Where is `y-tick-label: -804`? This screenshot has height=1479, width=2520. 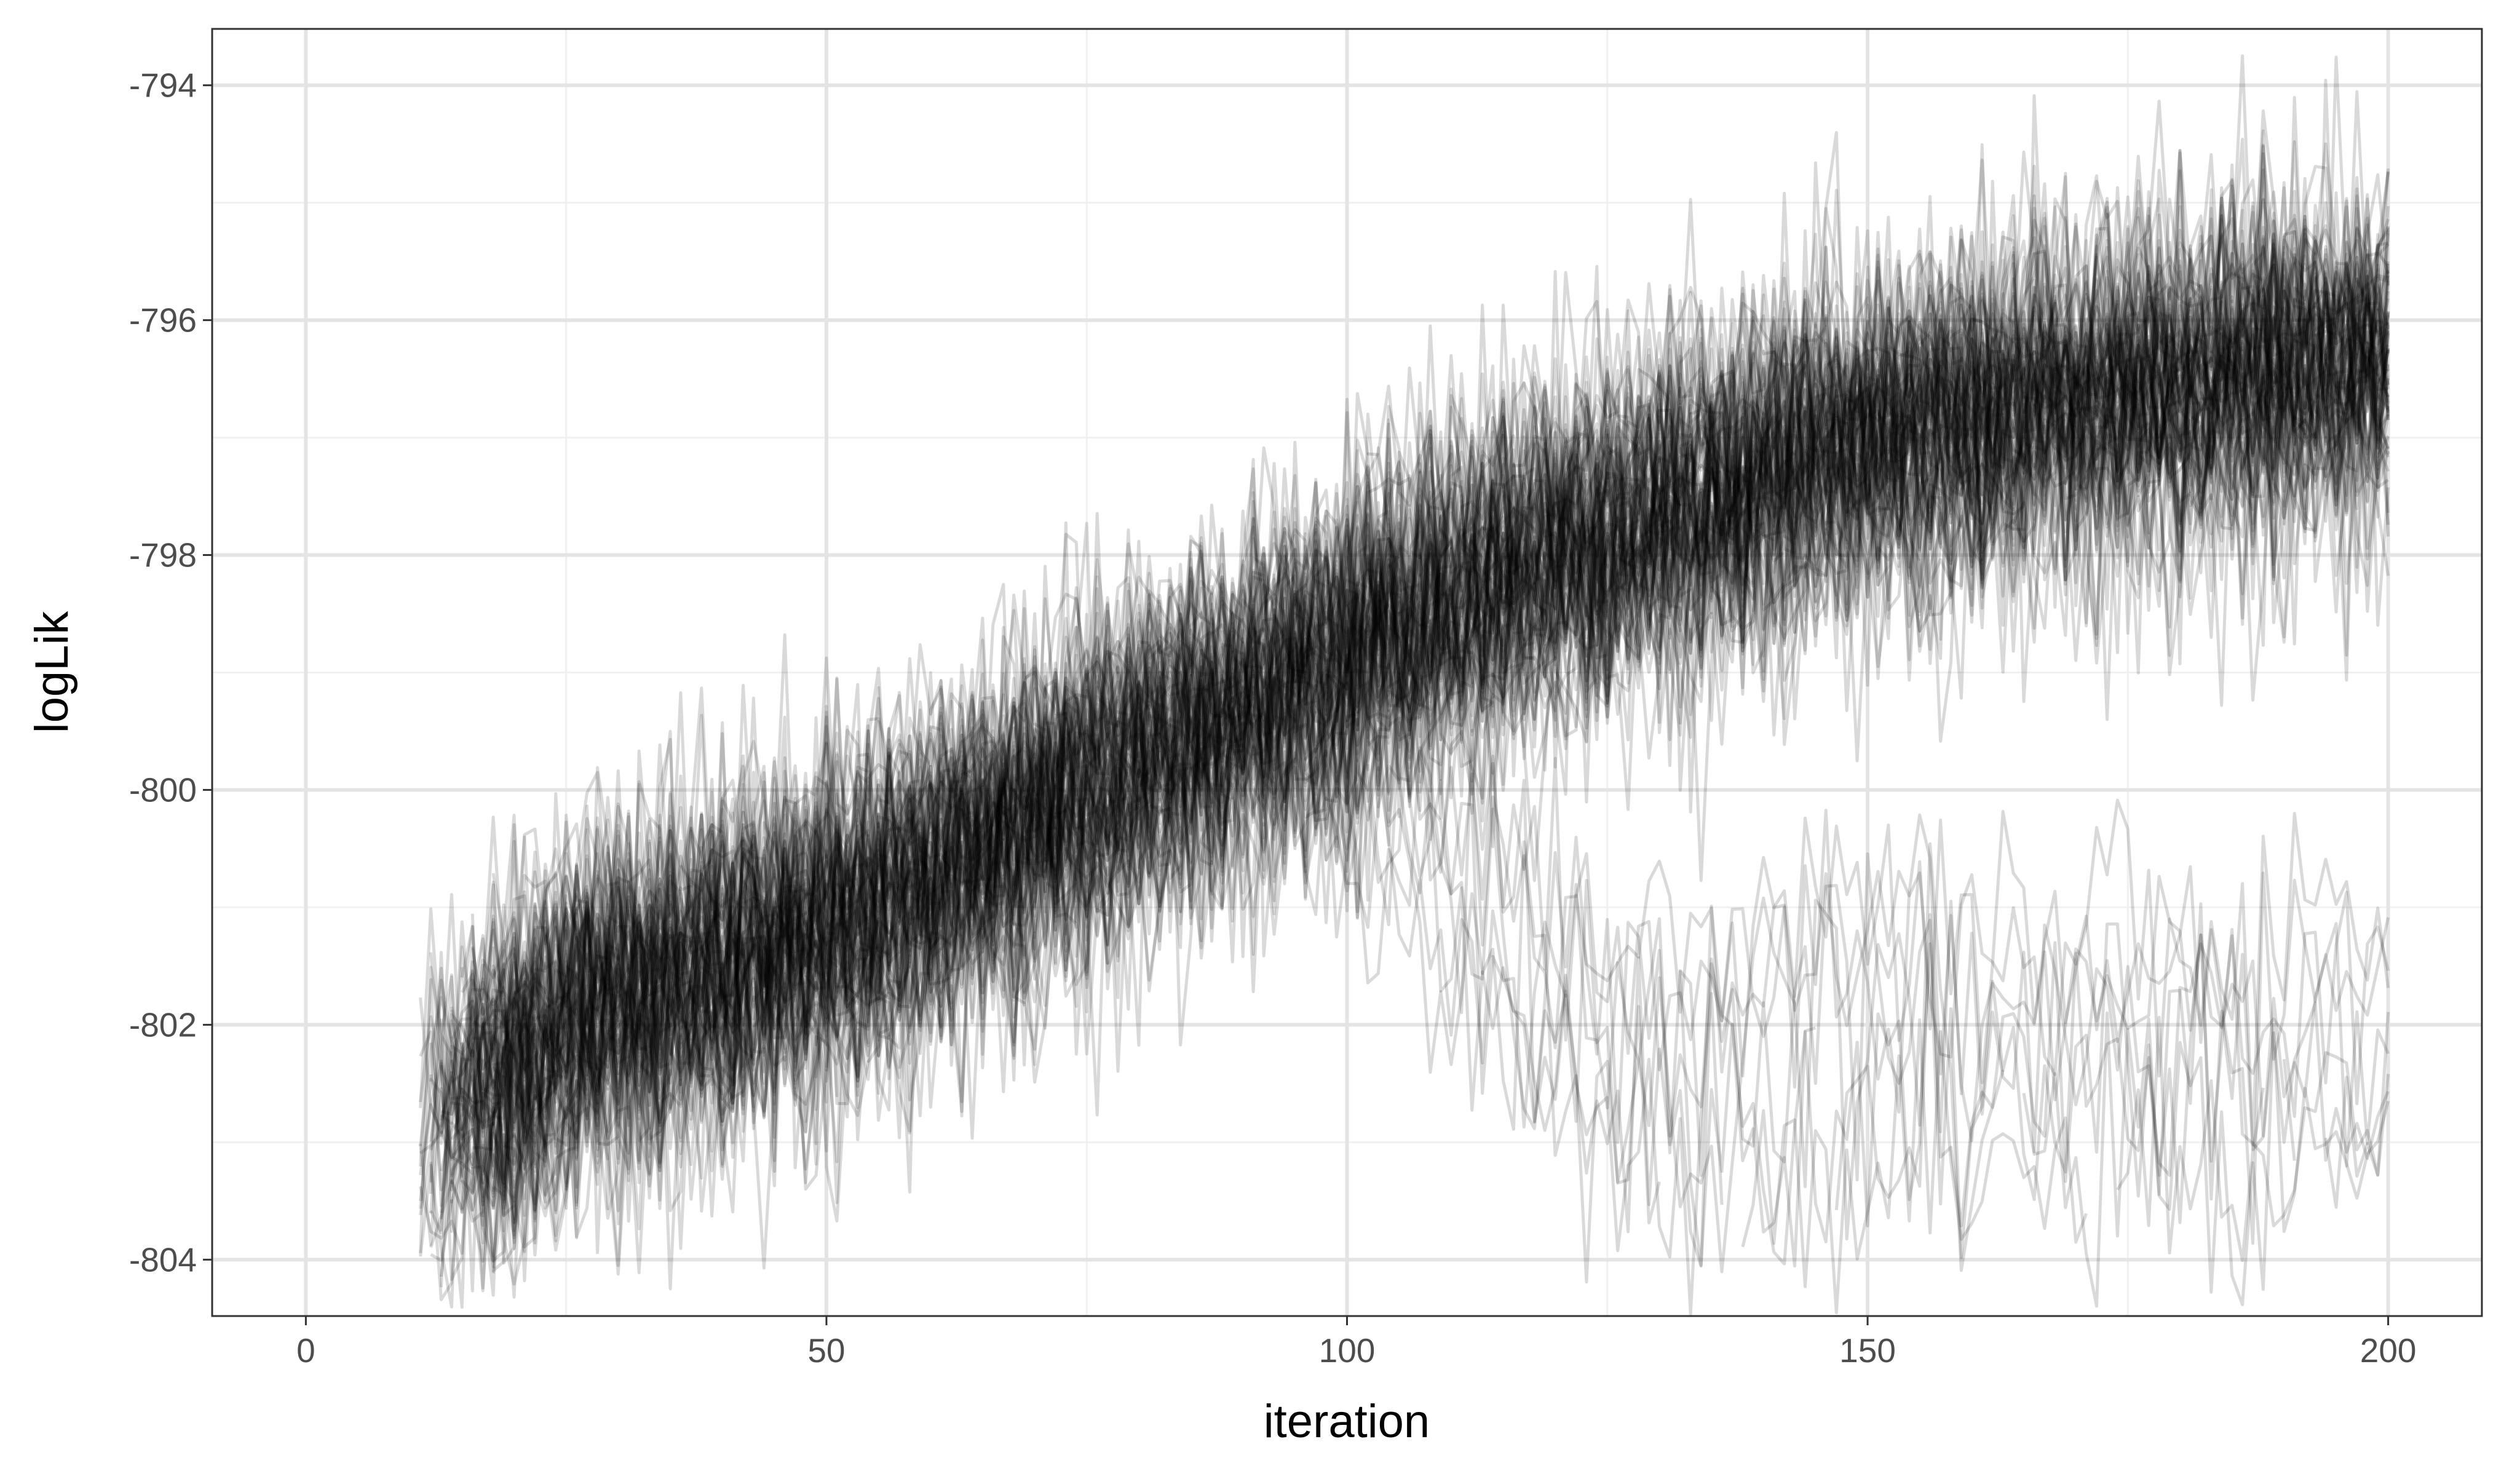
y-tick-label: -804 is located at coordinates (163, 1259).